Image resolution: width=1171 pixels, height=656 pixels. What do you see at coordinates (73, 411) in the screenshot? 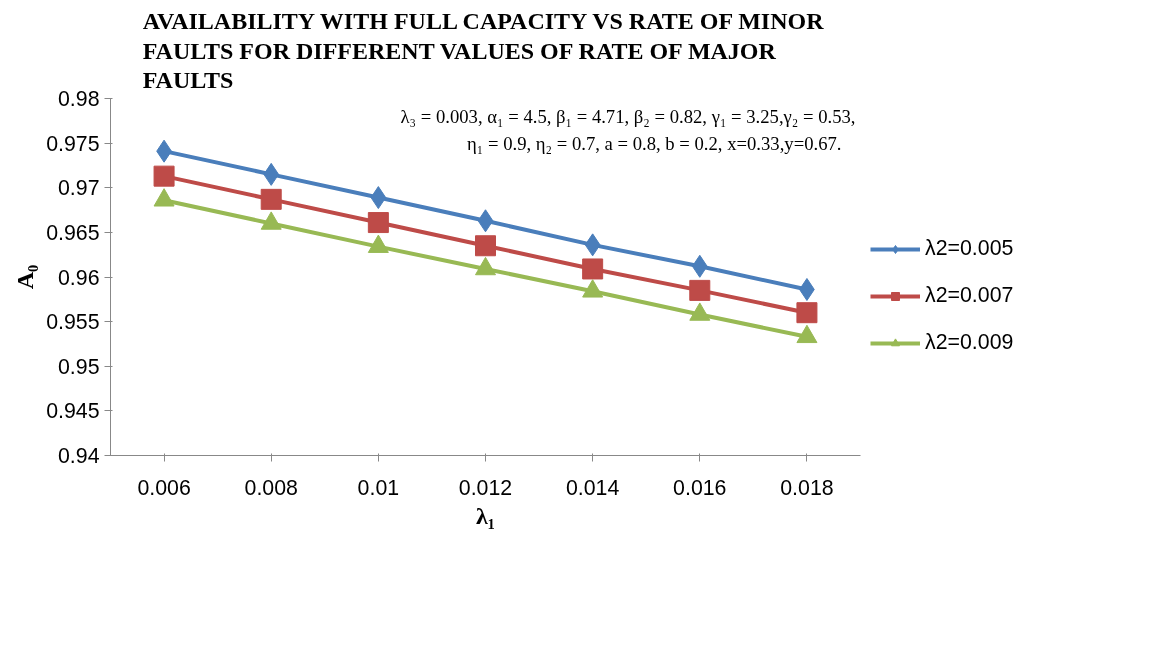
I see `y-tick-label: 0.945` at bounding box center [73, 411].